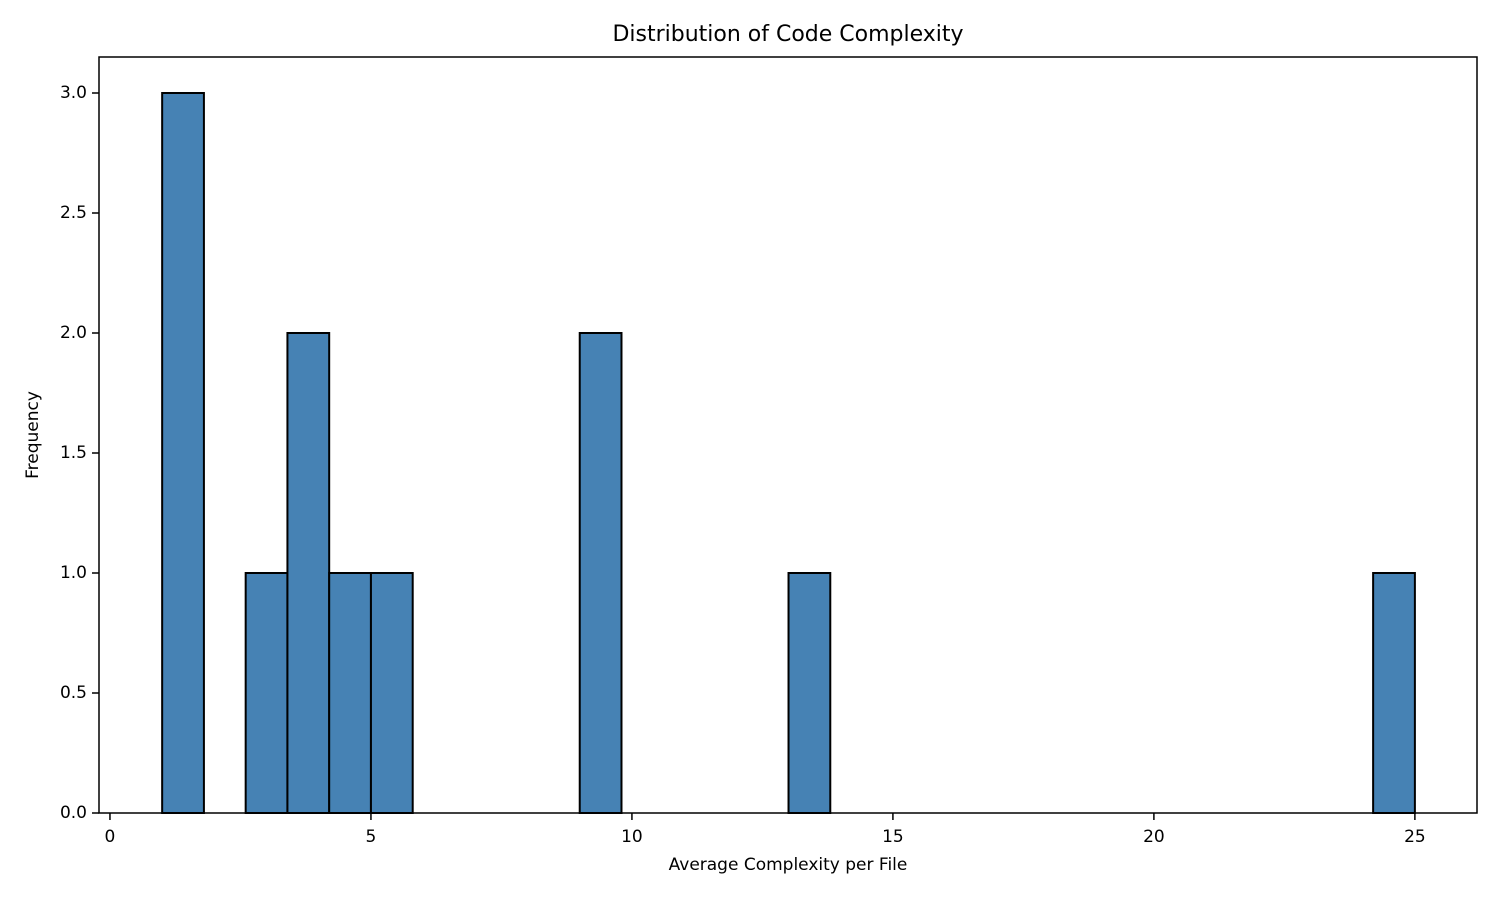 The height and width of the screenshot is (900, 1500). What do you see at coordinates (73, 93) in the screenshot?
I see `y-tick-label: 3.0` at bounding box center [73, 93].